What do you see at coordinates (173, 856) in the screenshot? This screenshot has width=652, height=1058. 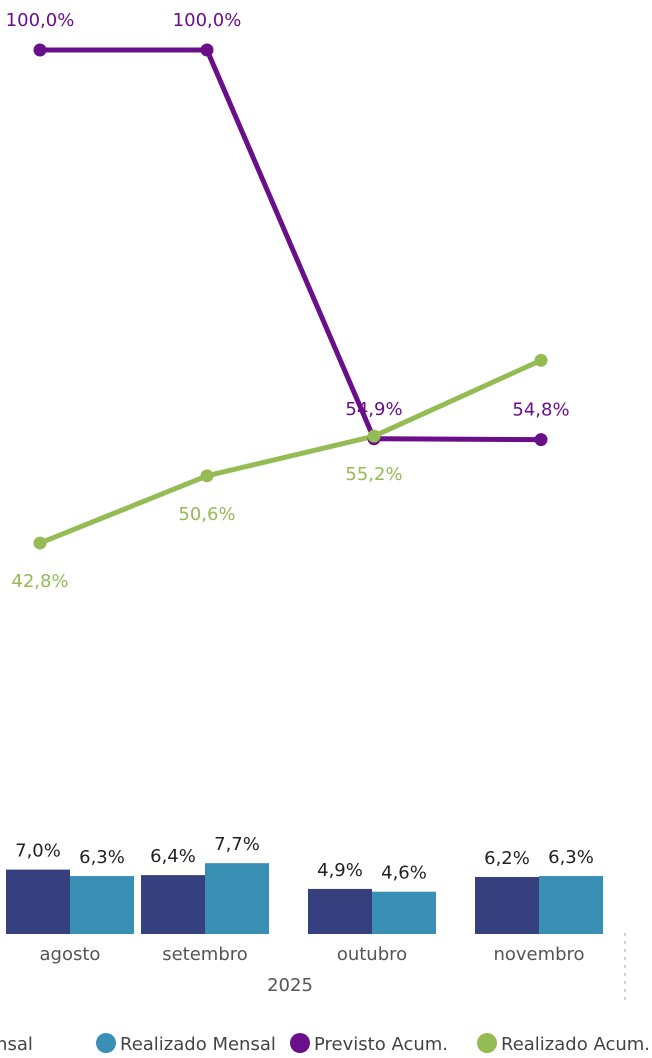 I see `previsto-mensal-bar-label-2: 6,4%` at bounding box center [173, 856].